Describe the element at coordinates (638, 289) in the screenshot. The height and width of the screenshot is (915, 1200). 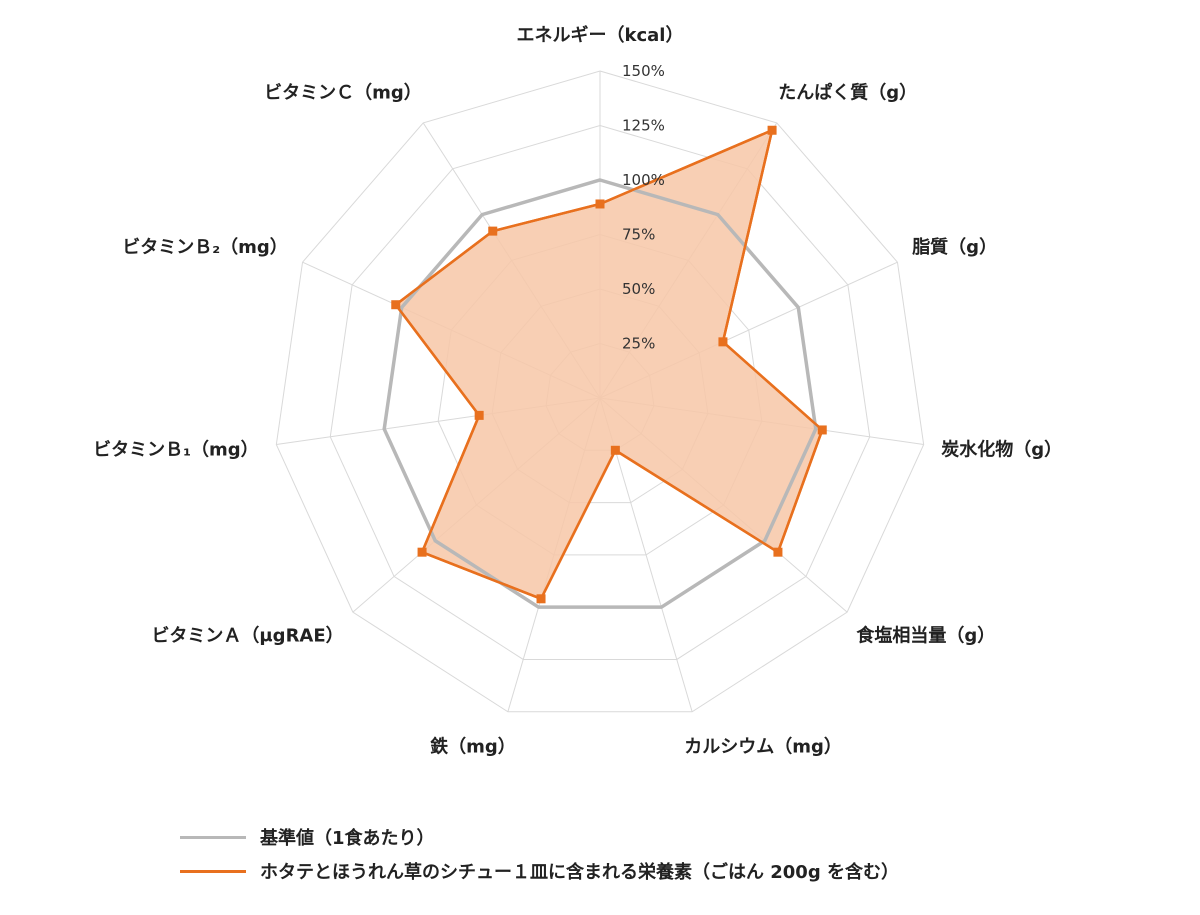
I see `radial-tick-label: 50%` at that location.